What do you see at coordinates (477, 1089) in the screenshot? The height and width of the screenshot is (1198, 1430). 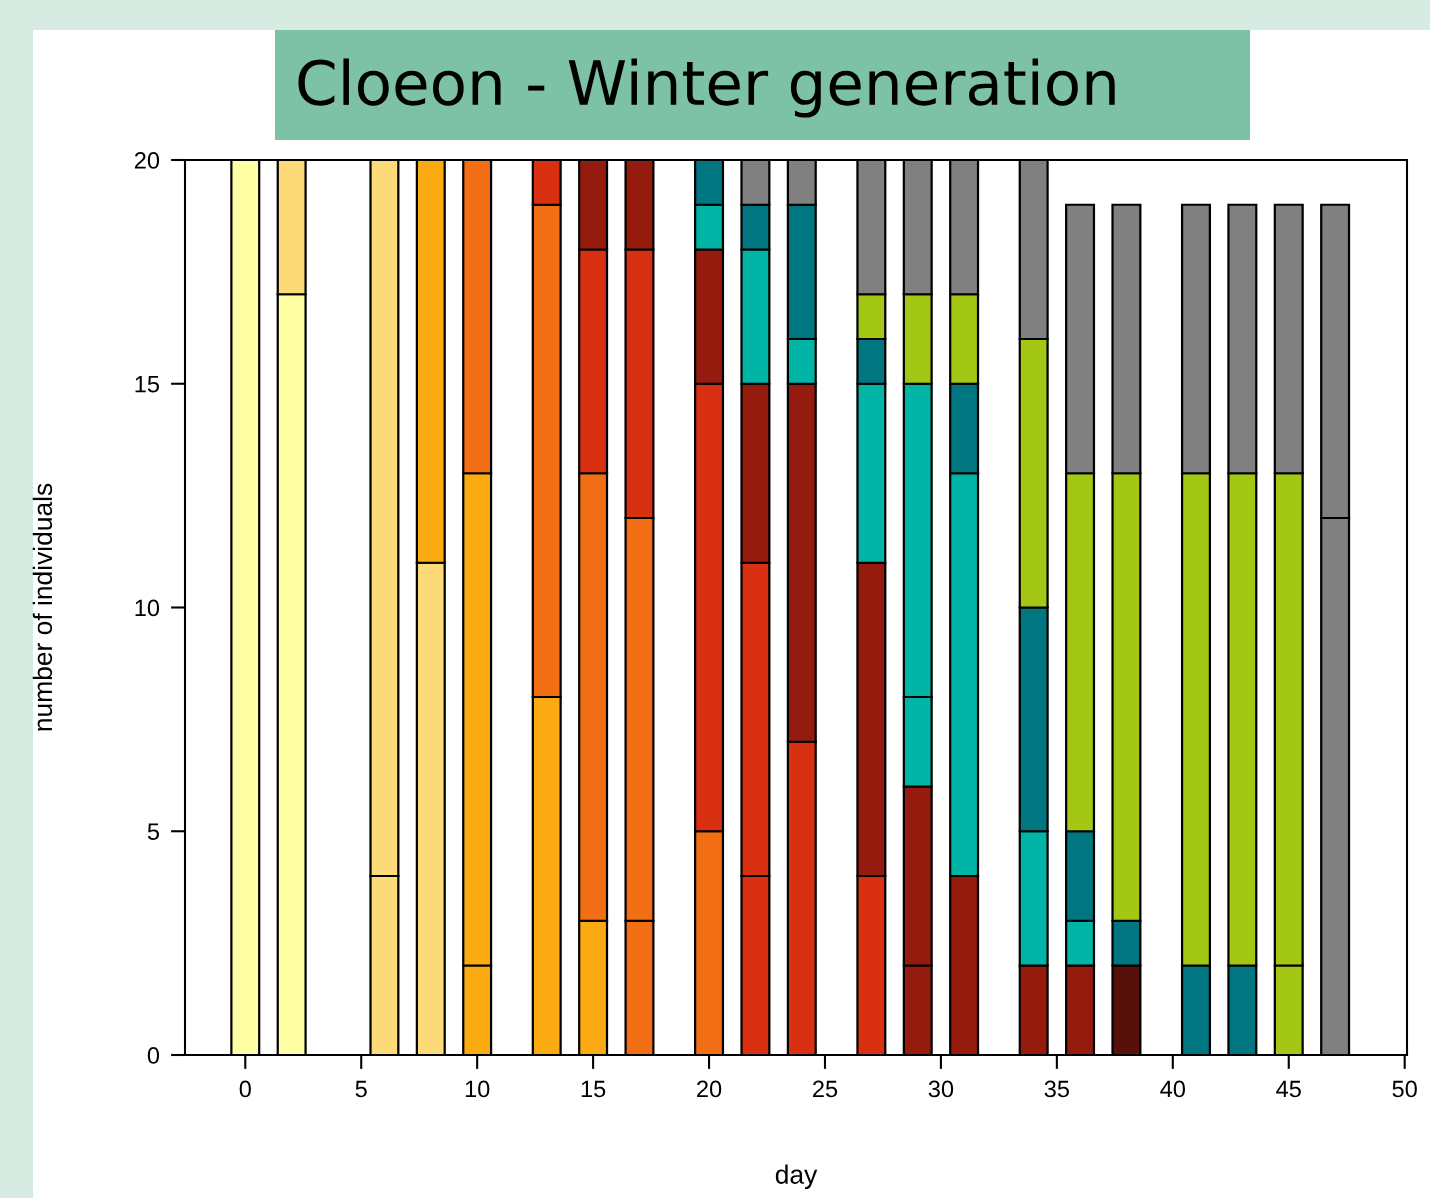 I see `x-tick-label: 10` at bounding box center [477, 1089].